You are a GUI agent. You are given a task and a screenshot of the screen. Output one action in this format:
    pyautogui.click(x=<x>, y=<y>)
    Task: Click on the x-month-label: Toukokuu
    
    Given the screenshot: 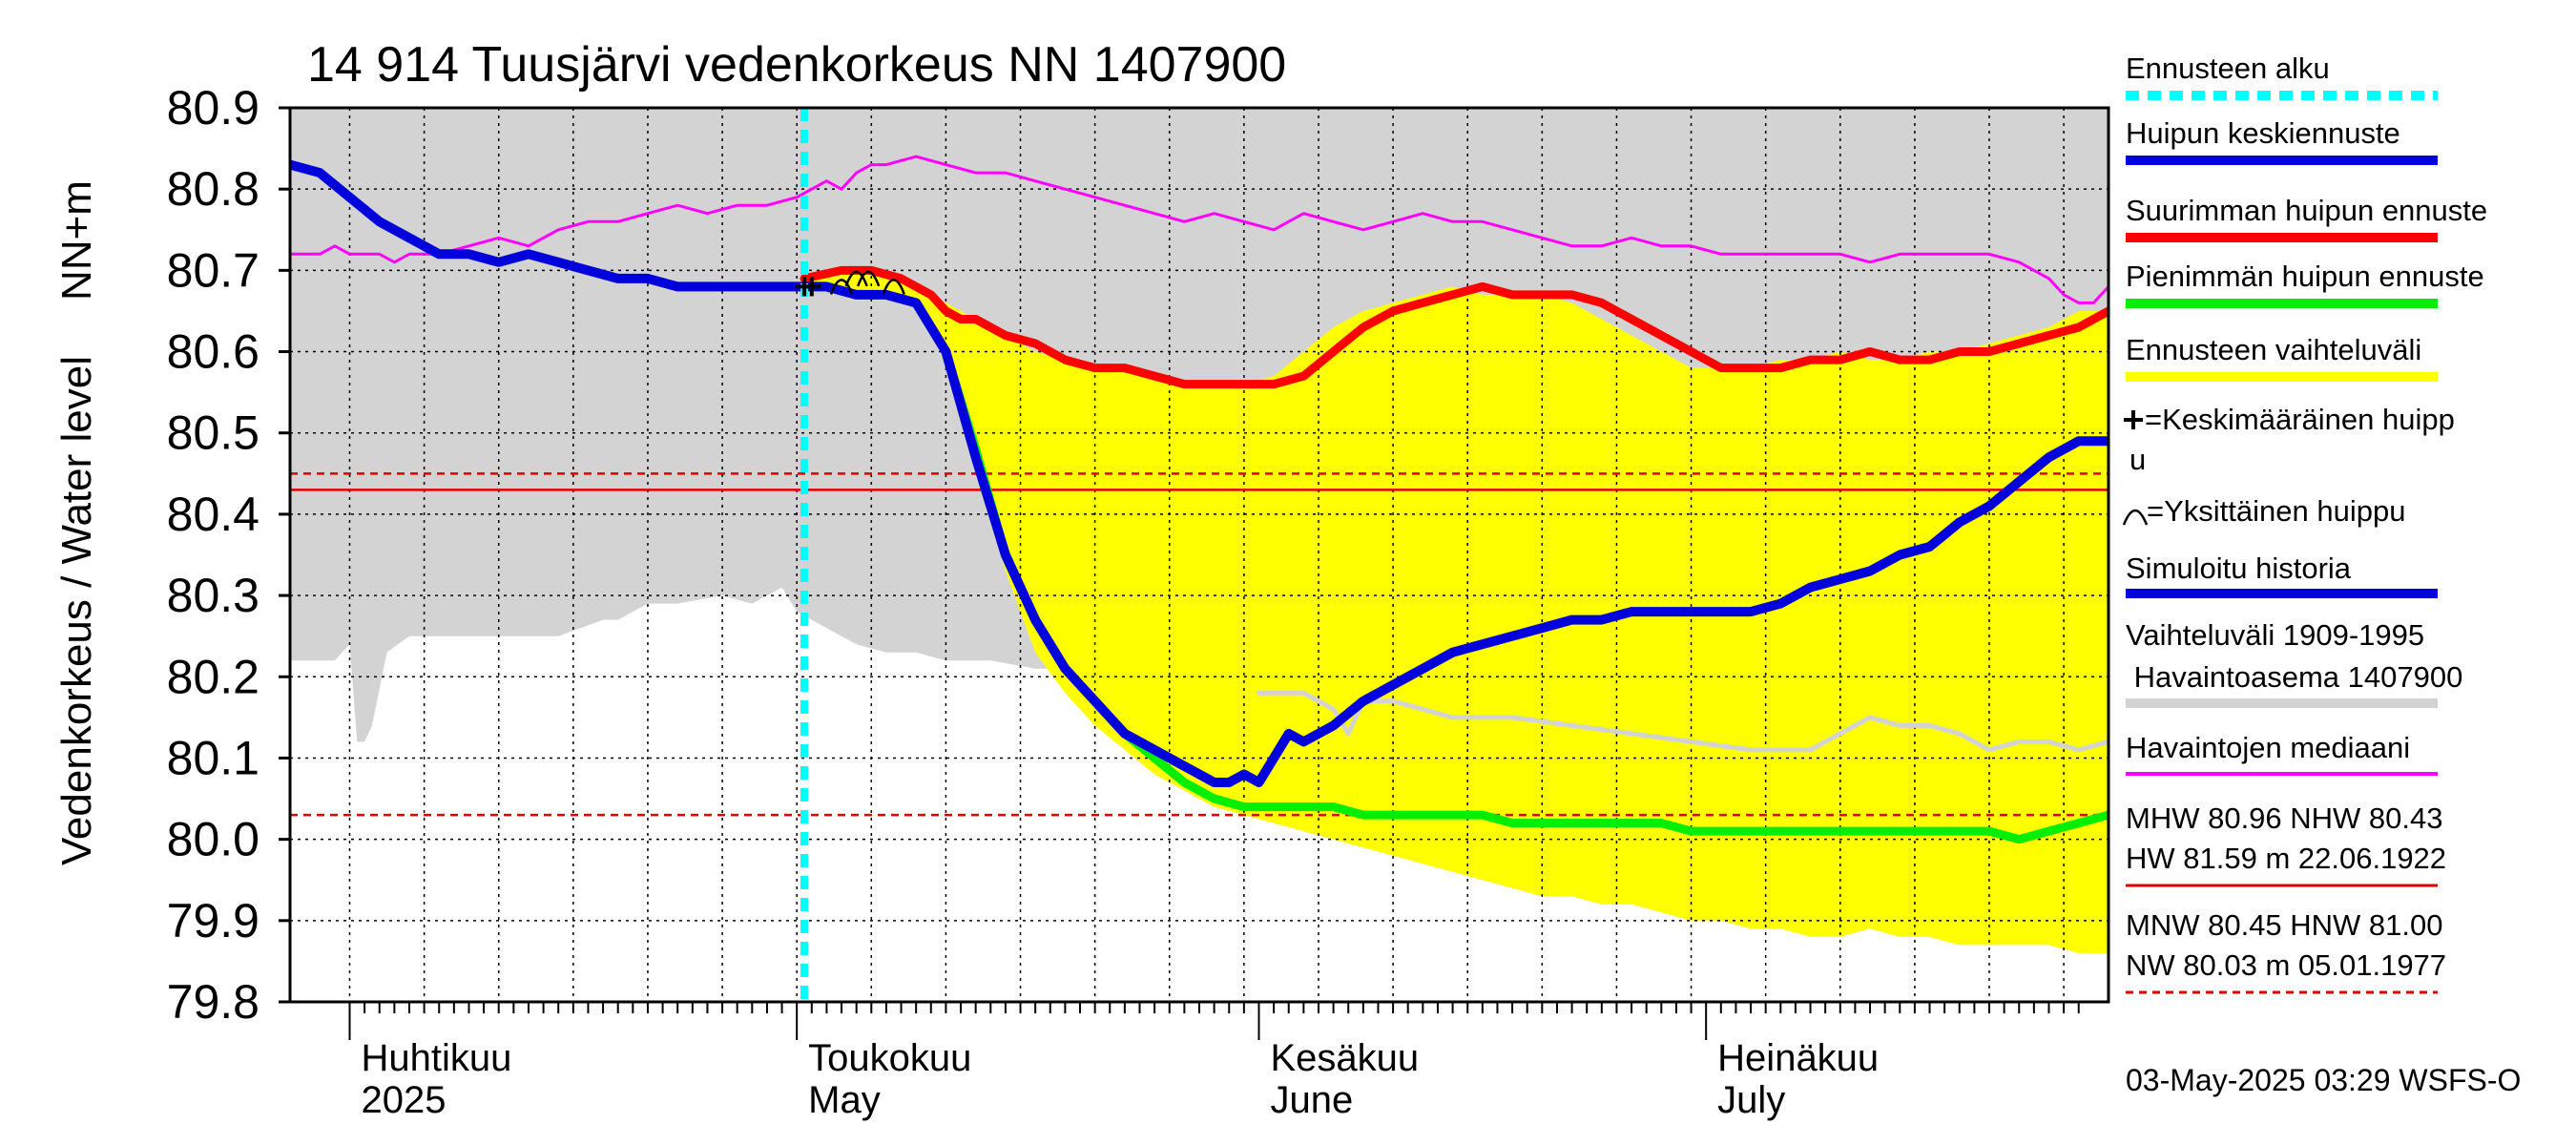 What is the action you would take?
    pyautogui.click(x=889, y=1058)
    